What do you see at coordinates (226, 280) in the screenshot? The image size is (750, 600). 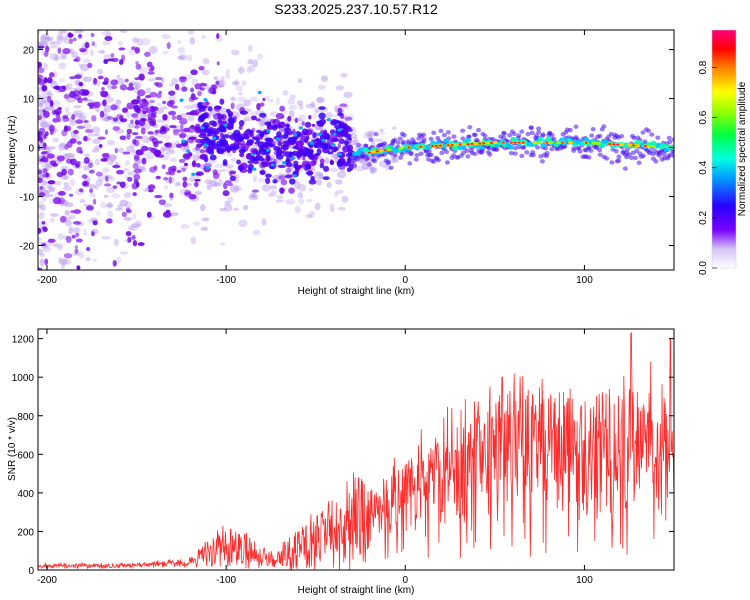 I see `top-xtick-label: -100` at bounding box center [226, 280].